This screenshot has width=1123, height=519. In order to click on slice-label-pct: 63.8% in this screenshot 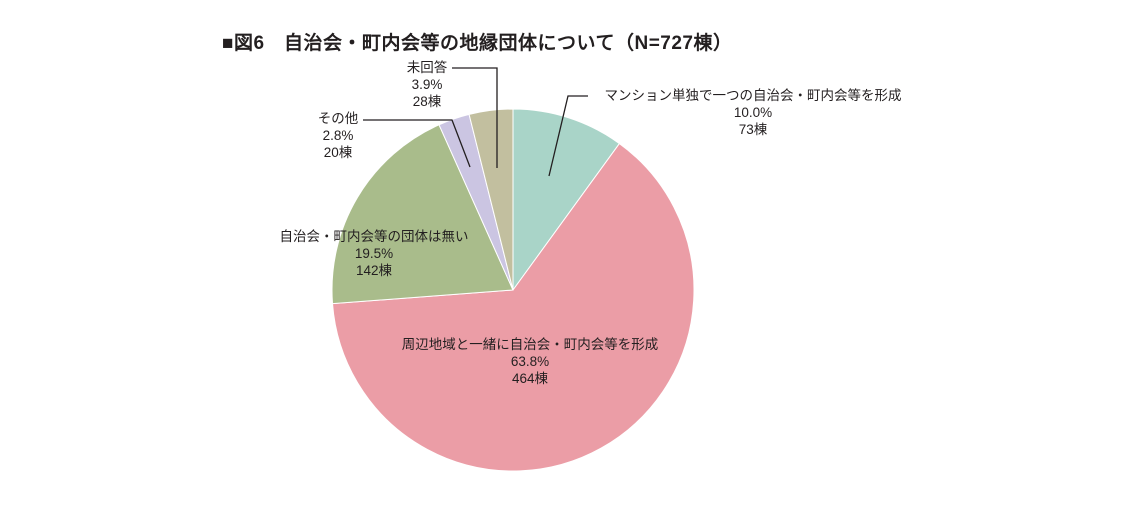, I will do `click(530, 361)`.